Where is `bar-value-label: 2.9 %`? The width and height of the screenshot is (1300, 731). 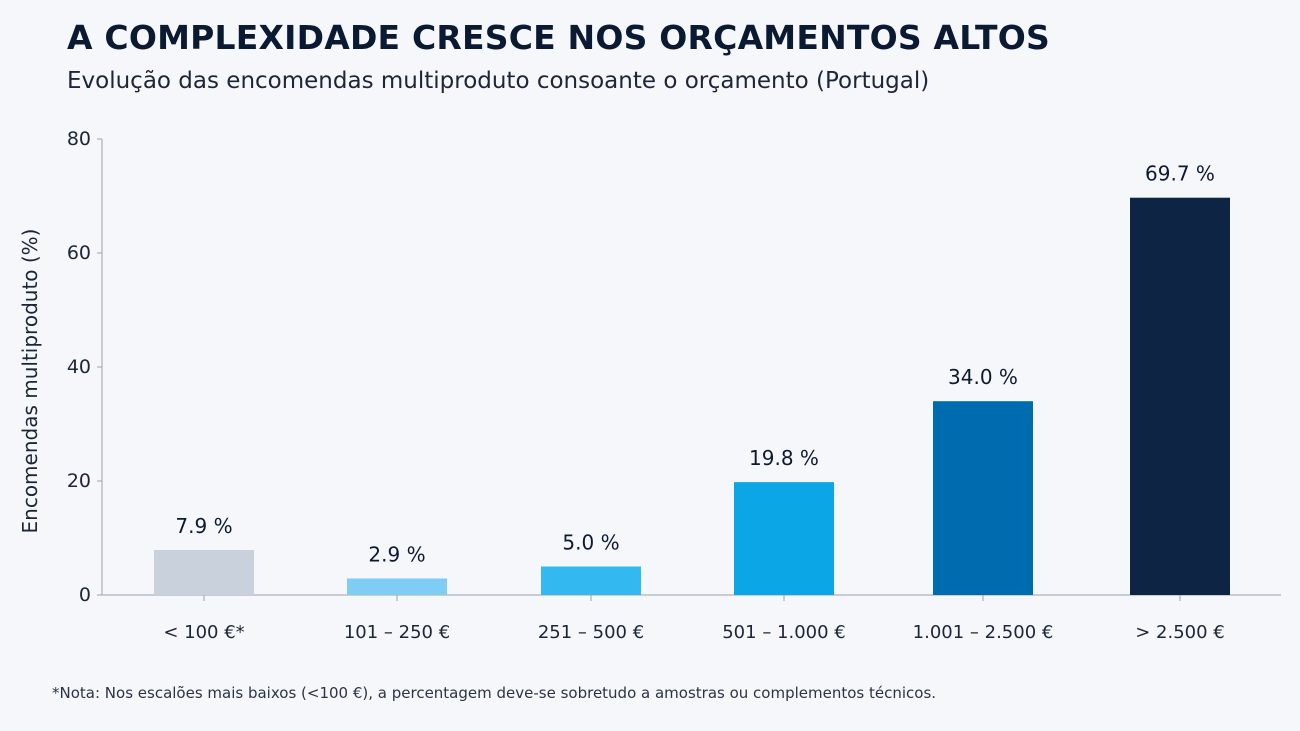 bar-value-label: 2.9 % is located at coordinates (396, 554).